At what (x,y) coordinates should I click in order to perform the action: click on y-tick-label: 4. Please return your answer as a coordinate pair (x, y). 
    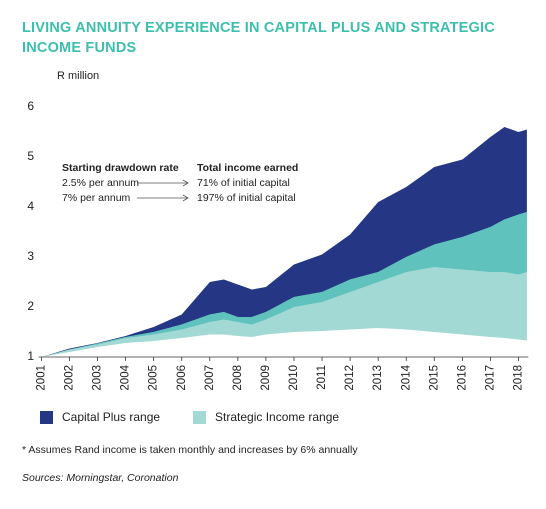
    Looking at the image, I should click on (30, 206).